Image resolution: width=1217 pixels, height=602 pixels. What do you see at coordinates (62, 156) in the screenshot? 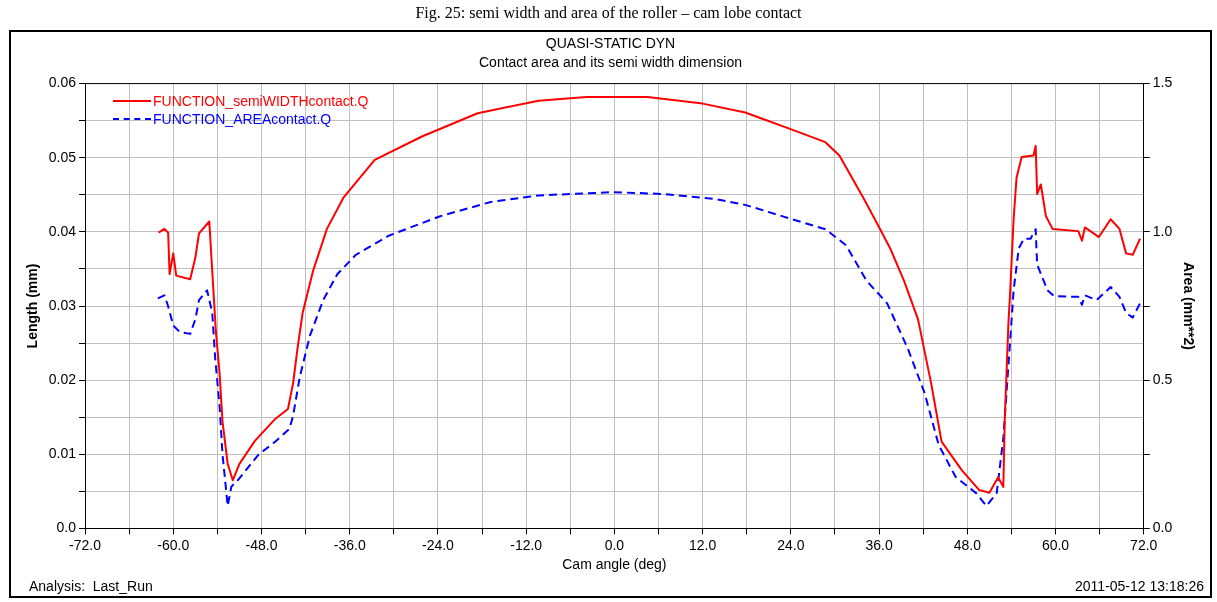
I see `y-tick-label: 0.05` at bounding box center [62, 156].